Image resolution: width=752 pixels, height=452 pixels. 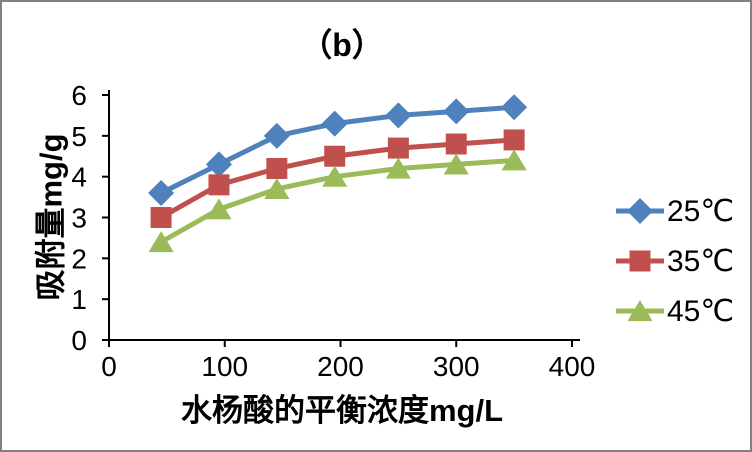 I want to click on legend-label-35c: 35℃, so click(x=701, y=261).